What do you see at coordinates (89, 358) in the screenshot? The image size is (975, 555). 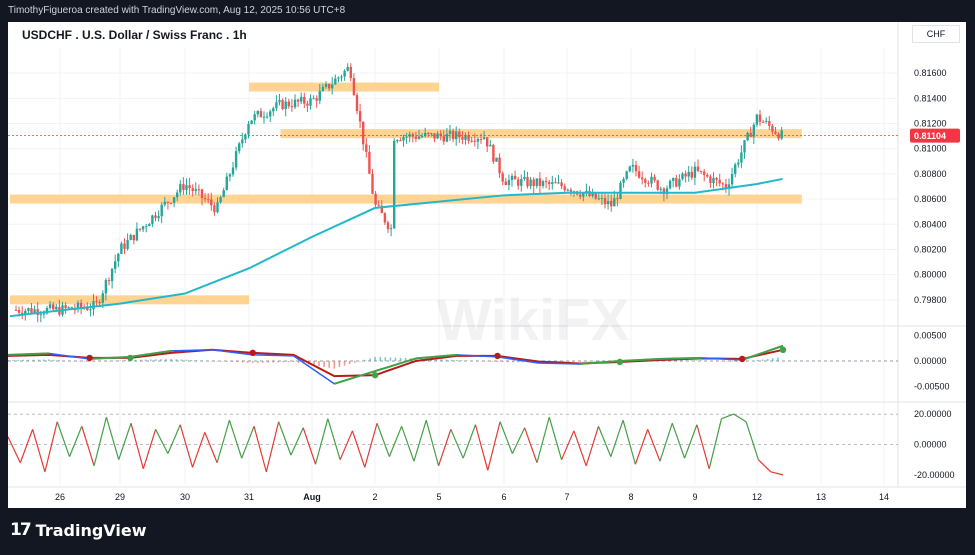 I see `macd-crossover-dot` at bounding box center [89, 358].